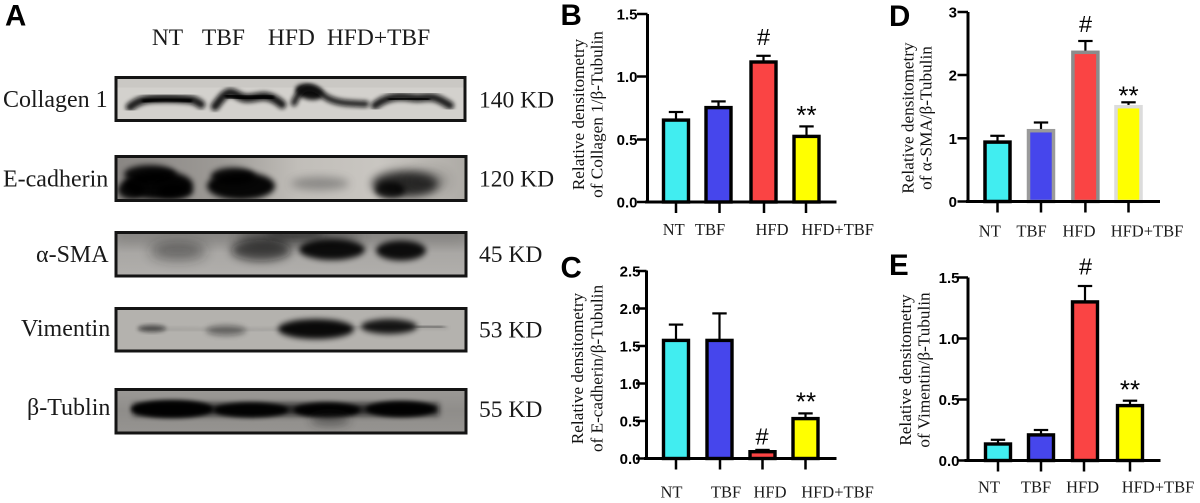 The width and height of the screenshot is (1200, 503). Describe the element at coordinates (630, 309) in the screenshot. I see `svg-text: 2.0` at that location.